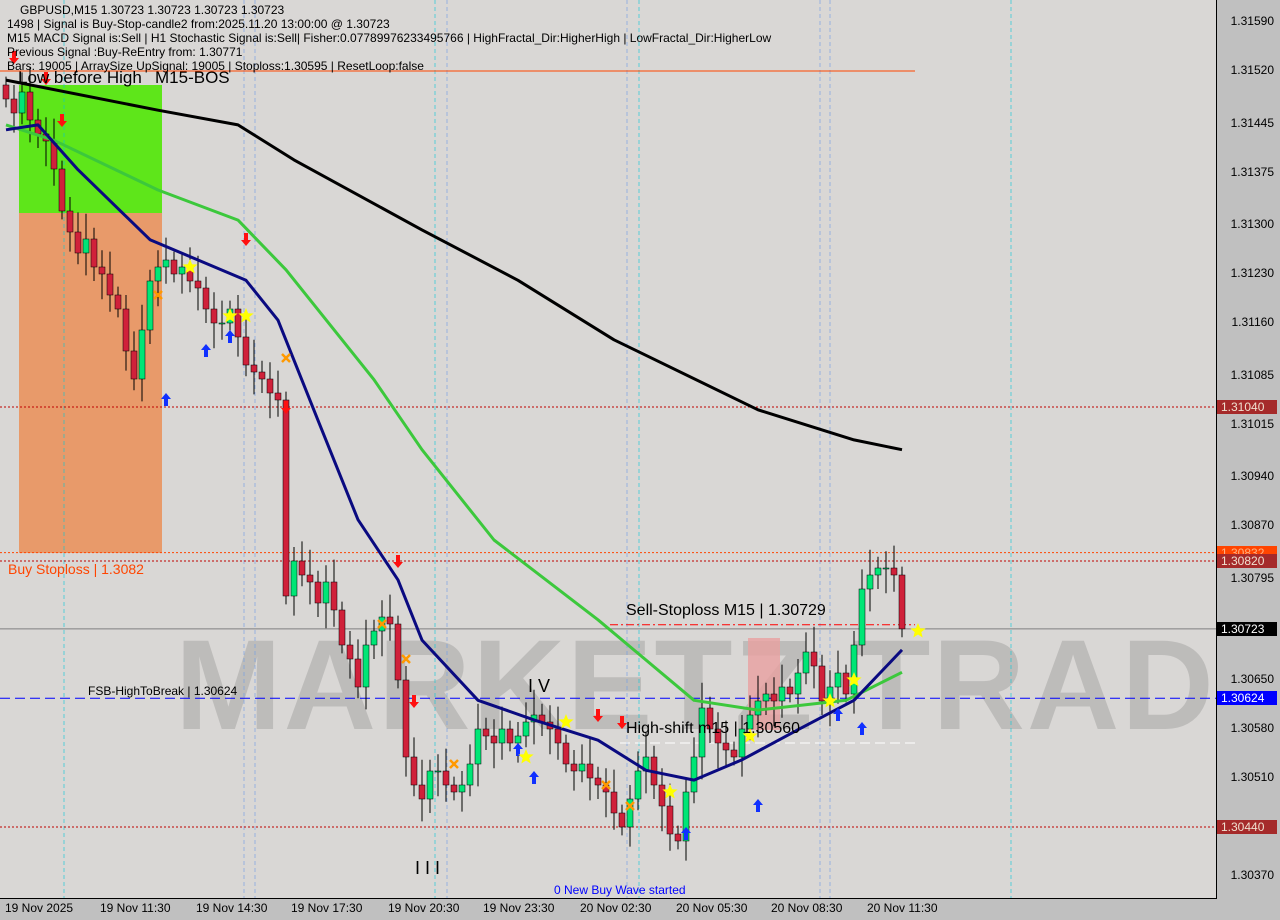  What do you see at coordinates (696, 685) in the screenshot?
I see `watermark: MARKETZ TRADE` at bounding box center [696, 685].